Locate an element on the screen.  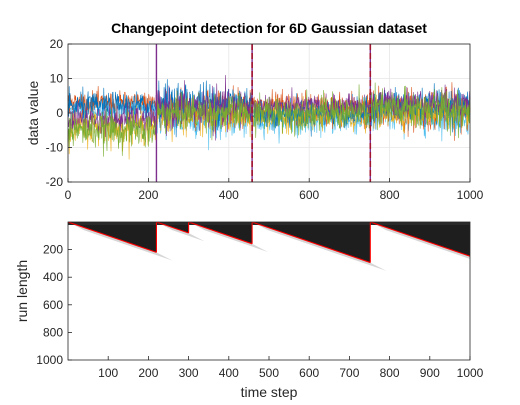
y-tick-label: -20 is located at coordinates (55, 182).